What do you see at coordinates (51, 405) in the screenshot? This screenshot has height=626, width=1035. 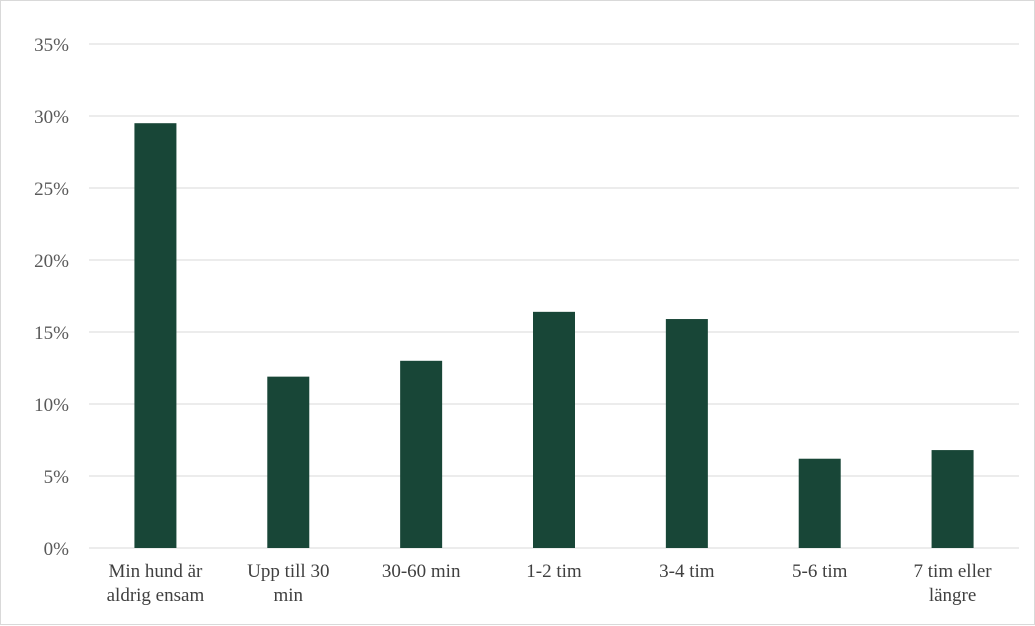 I see `y-tick-label: 10%` at bounding box center [51, 405].